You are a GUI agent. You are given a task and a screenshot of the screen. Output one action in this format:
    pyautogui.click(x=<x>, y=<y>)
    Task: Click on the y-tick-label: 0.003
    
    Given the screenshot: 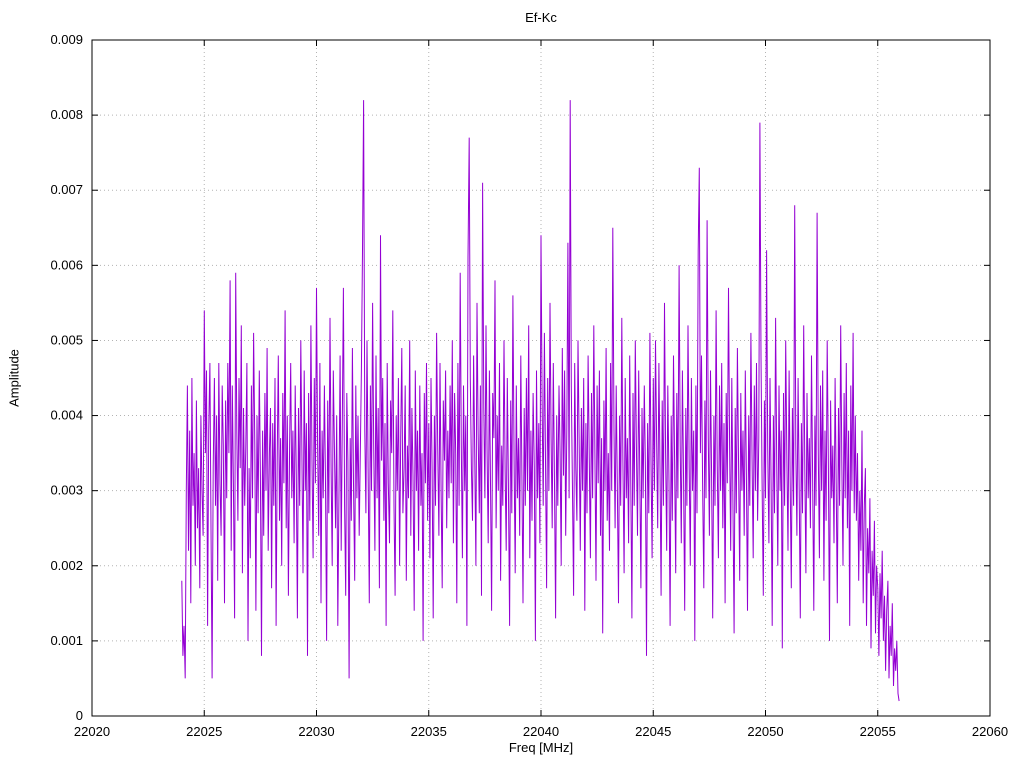 What is the action you would take?
    pyautogui.click(x=66, y=490)
    